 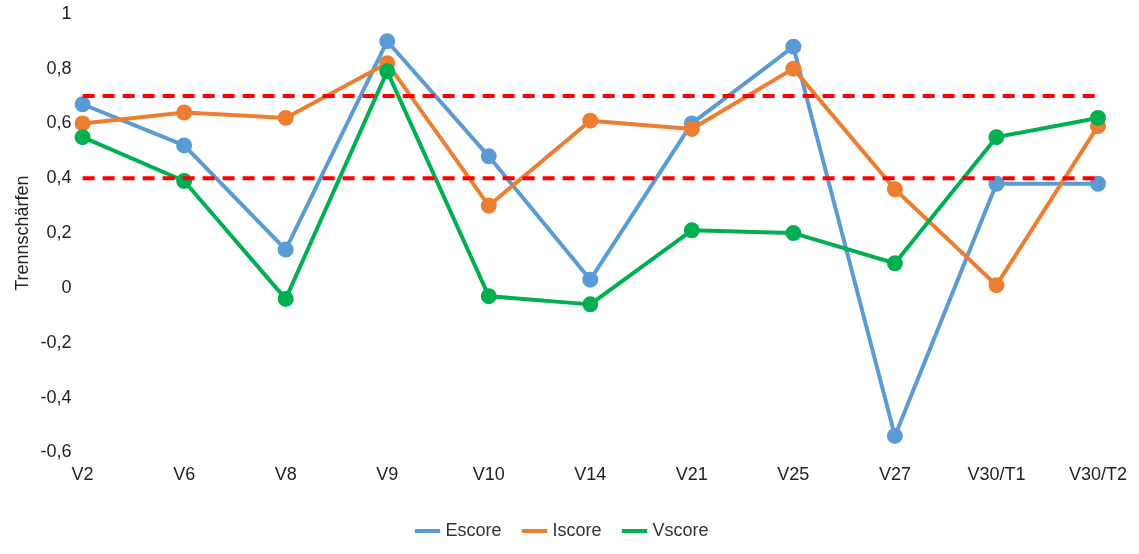 What do you see at coordinates (577, 529) in the screenshot?
I see `legend-label: Iscore` at bounding box center [577, 529].